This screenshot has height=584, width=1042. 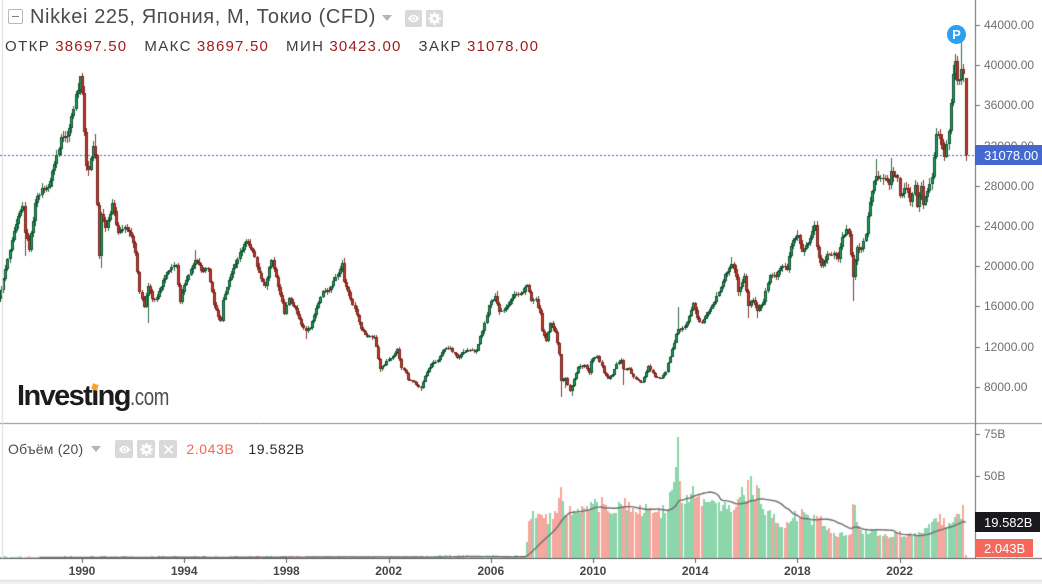 I want to click on price-tick-label: 28000.00, so click(x=1009, y=185).